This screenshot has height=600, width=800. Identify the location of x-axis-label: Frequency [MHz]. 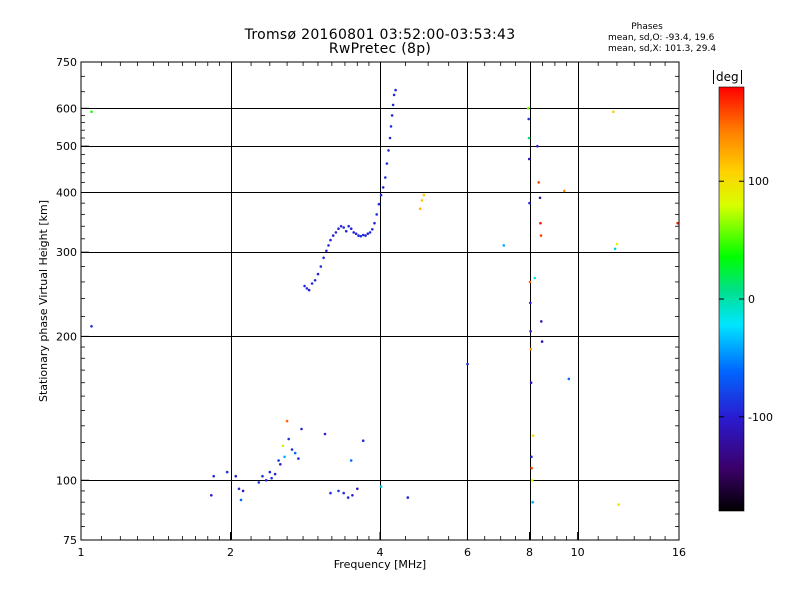
(380, 564).